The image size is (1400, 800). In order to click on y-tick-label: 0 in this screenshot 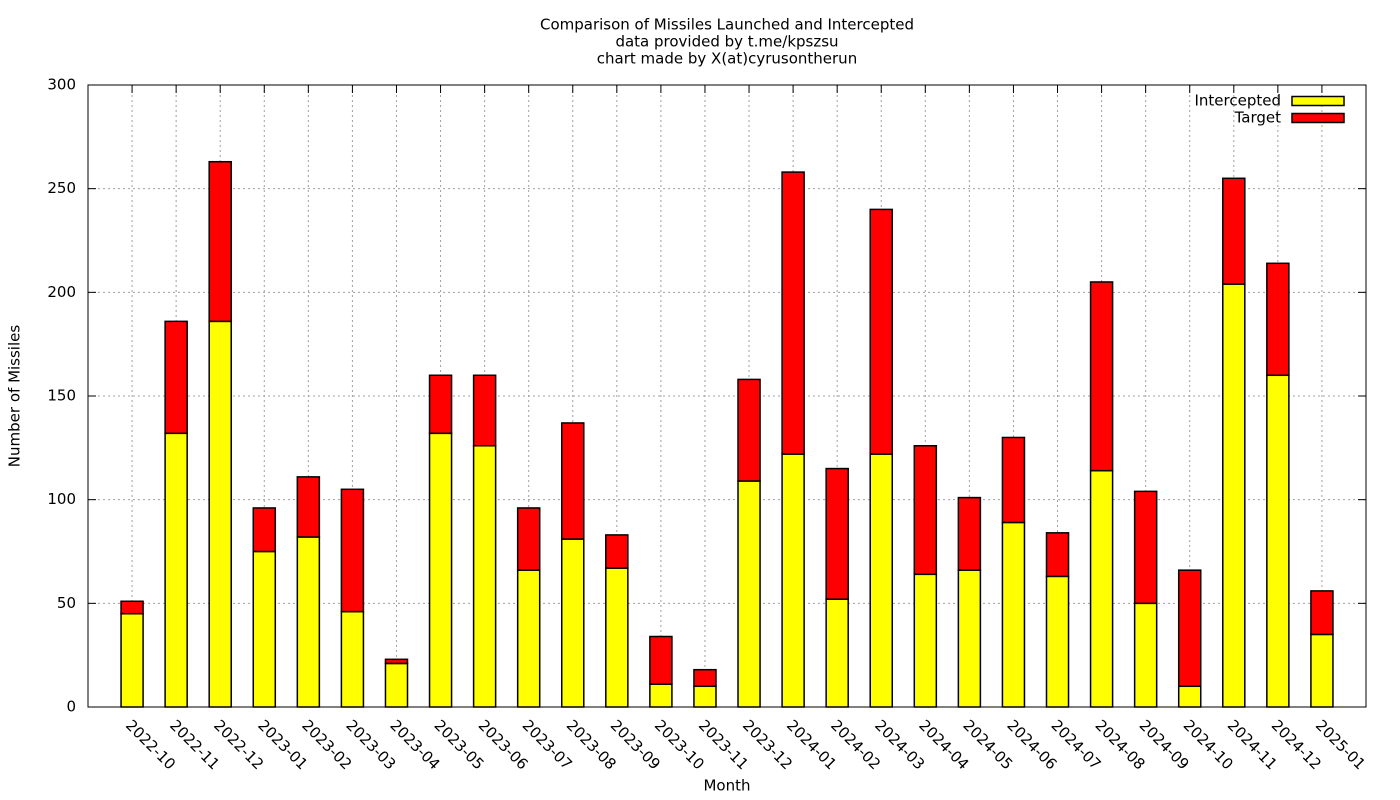, I will do `click(71, 707)`.